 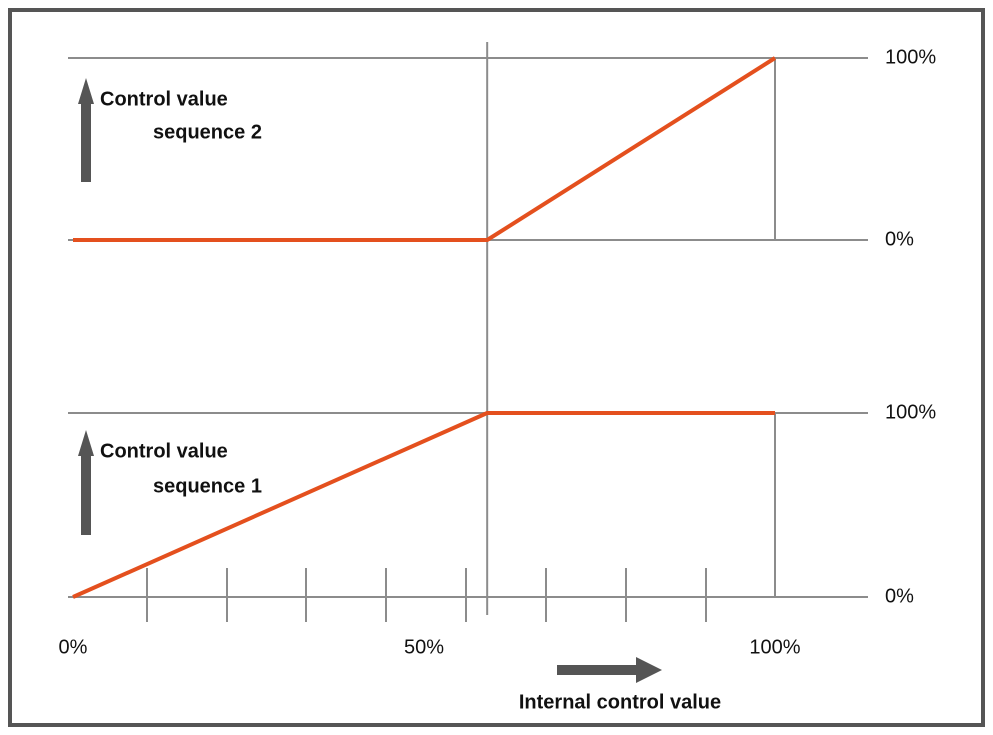 What do you see at coordinates (620, 702) in the screenshot?
I see `x-label: Internal control value` at bounding box center [620, 702].